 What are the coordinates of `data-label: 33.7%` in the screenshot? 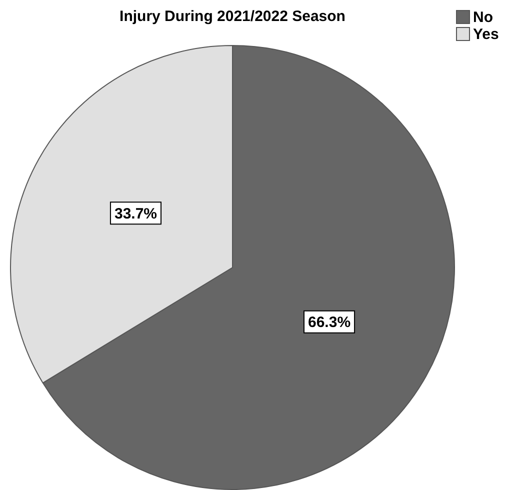 It's located at (136, 213).